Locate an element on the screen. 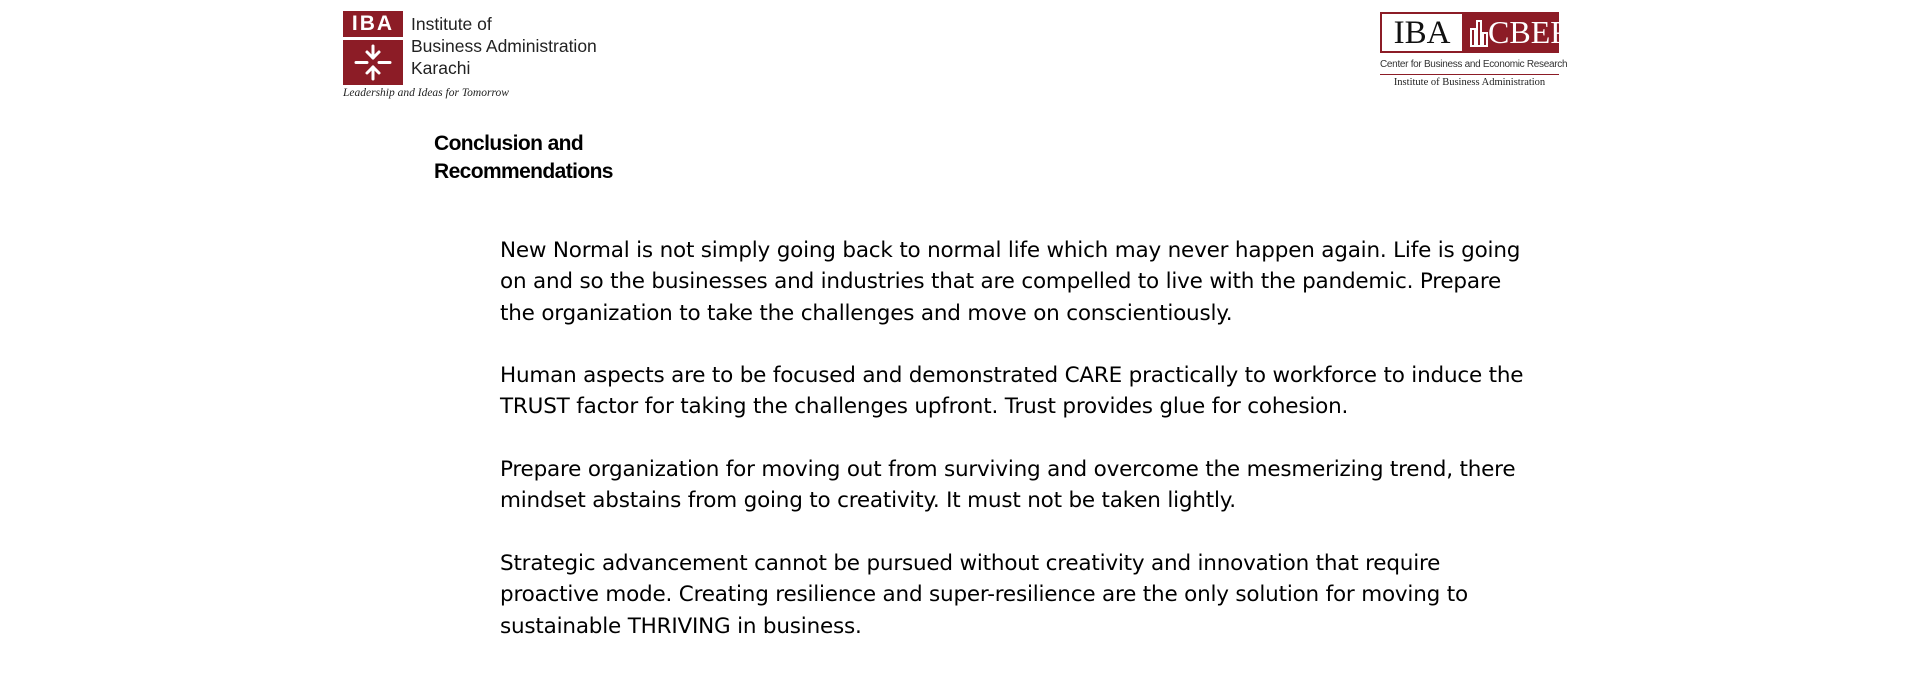 Image resolution: width=1920 pixels, height=700 pixels. iba-name-line-3: Karachi is located at coordinates (441, 68).